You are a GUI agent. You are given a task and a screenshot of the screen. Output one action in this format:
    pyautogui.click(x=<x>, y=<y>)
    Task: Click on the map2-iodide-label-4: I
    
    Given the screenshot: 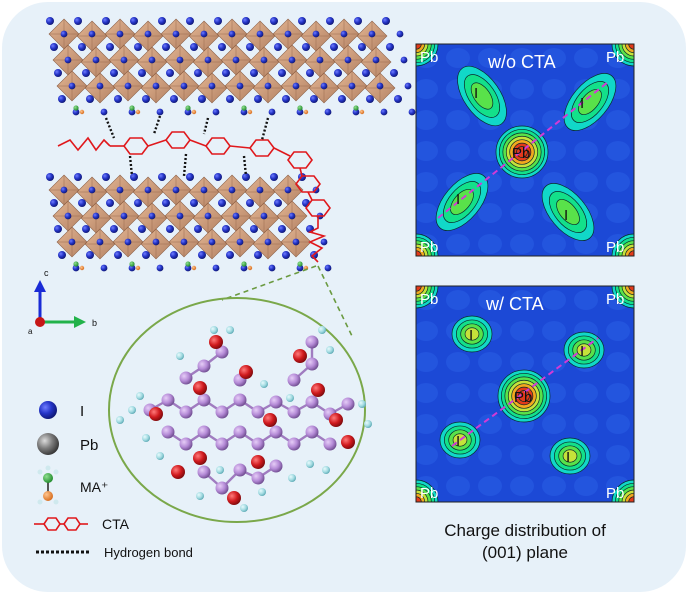 What is the action you would take?
    pyautogui.click(x=568, y=457)
    